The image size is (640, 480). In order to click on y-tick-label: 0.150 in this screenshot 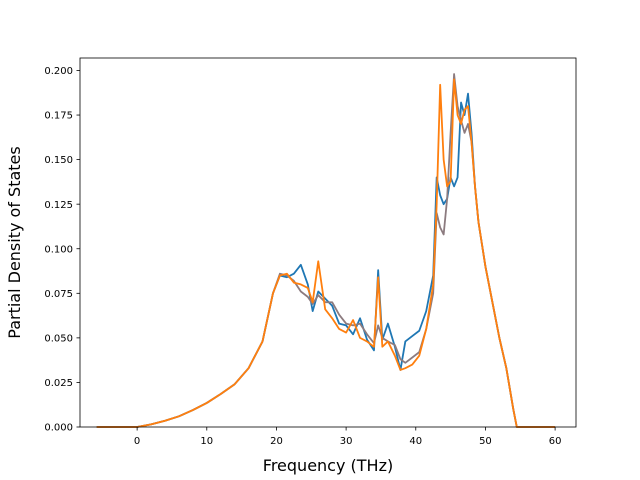, I will do `click(58, 160)`.